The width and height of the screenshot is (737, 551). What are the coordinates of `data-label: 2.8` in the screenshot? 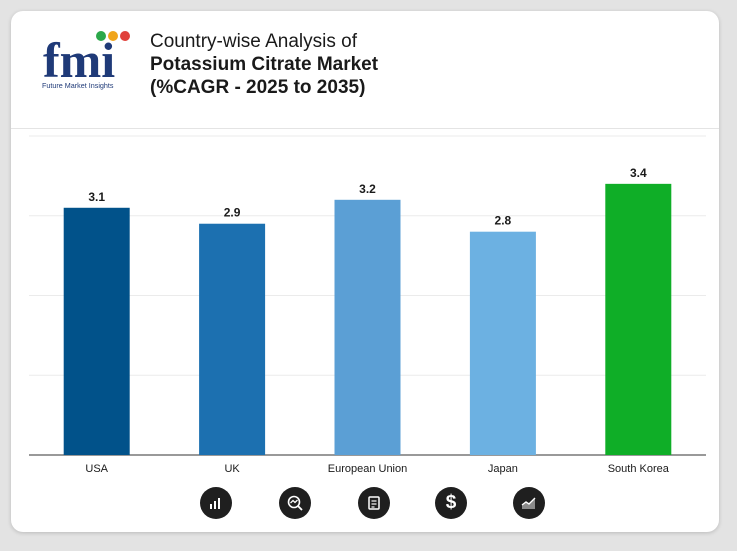 It's located at (503, 221).